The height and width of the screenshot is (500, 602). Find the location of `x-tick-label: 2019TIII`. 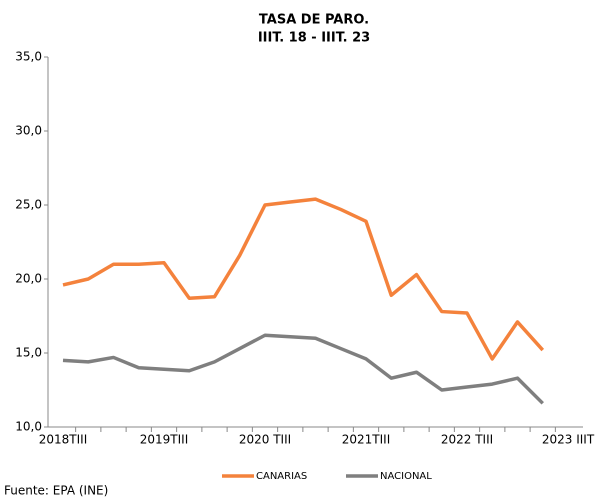

x-tick-label: 2019TIII is located at coordinates (164, 440).